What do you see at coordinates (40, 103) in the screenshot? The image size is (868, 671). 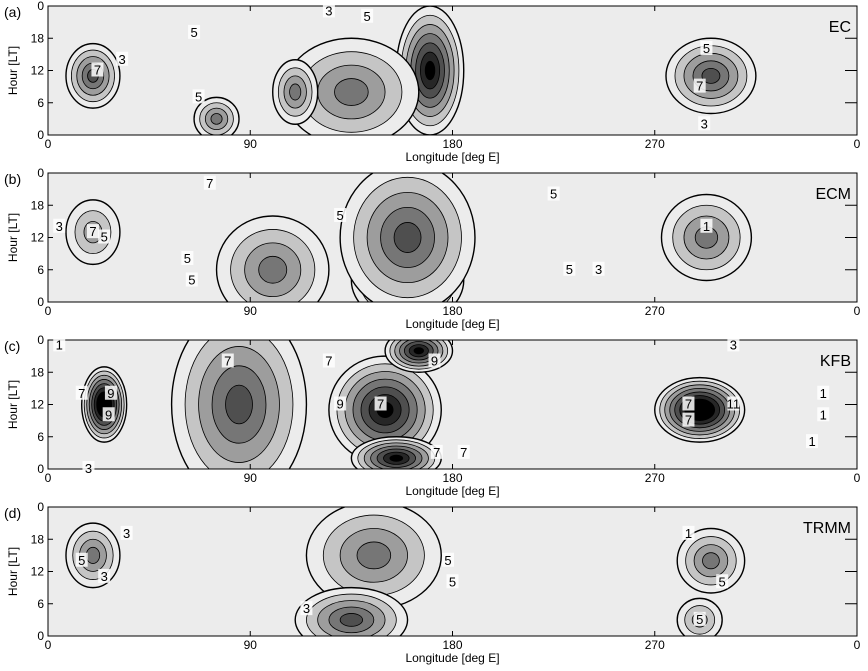 I see `y-tick-label: 6` at bounding box center [40, 103].